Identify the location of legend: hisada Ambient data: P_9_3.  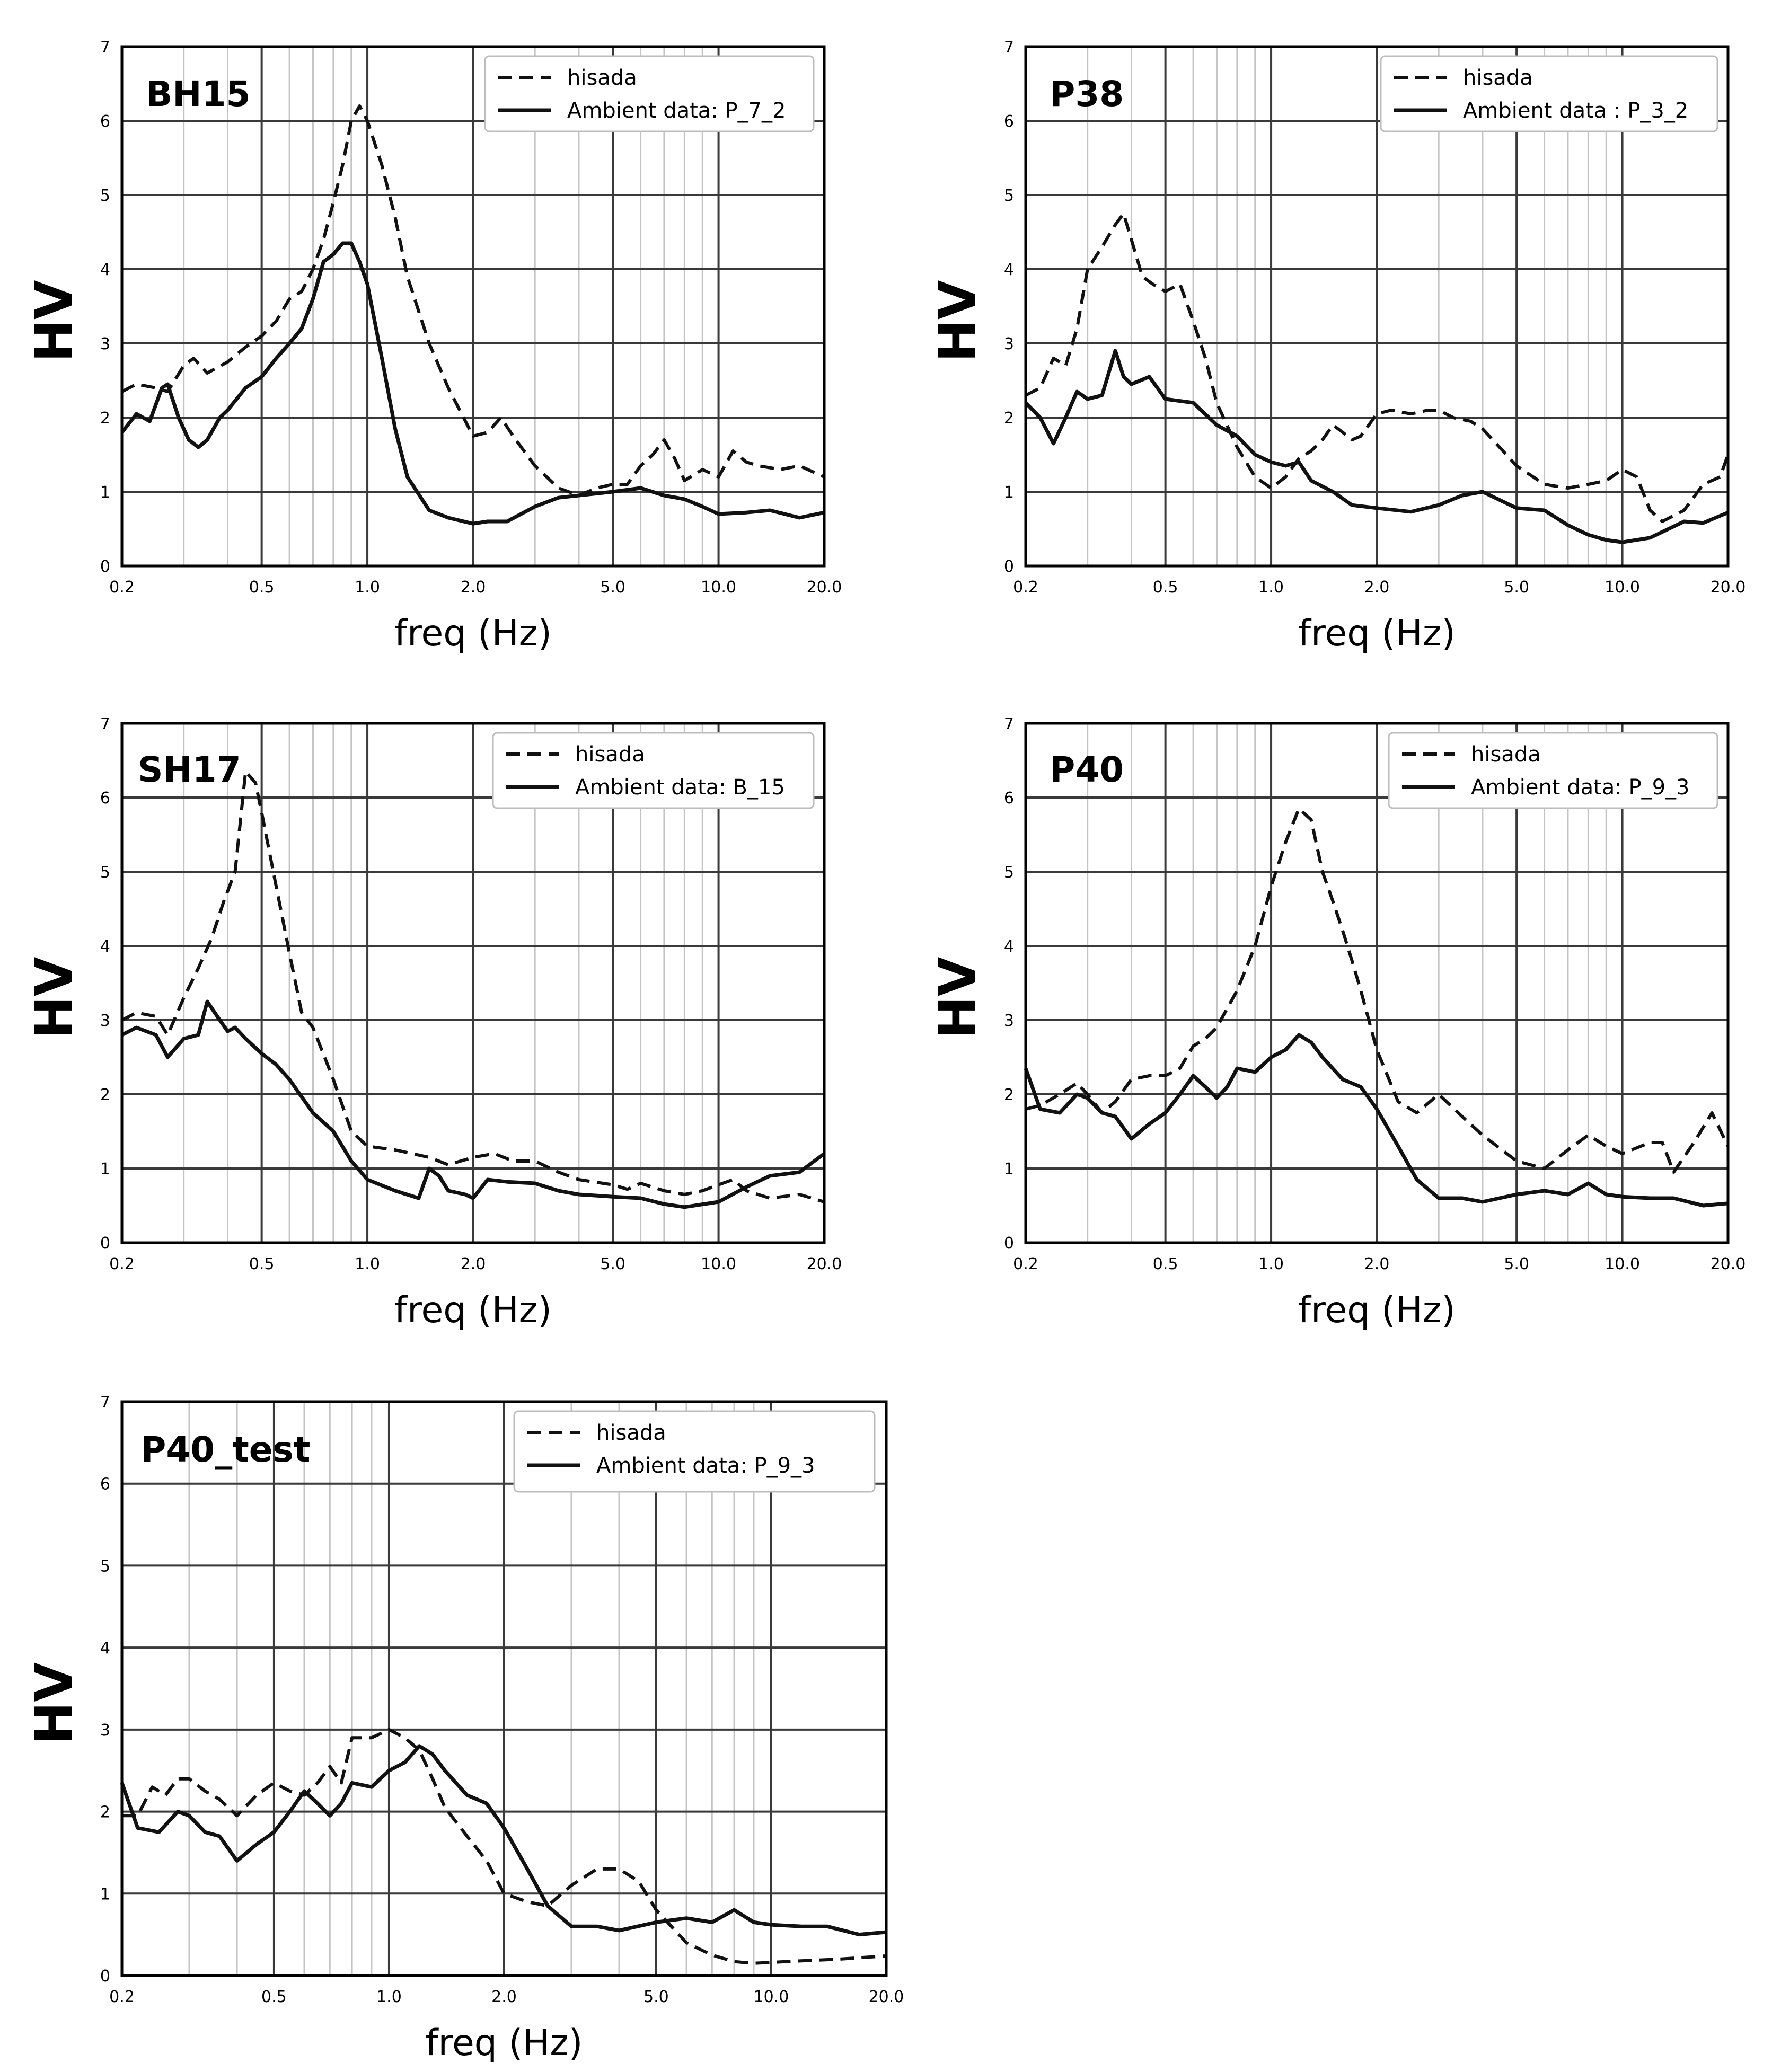
(1553, 770).